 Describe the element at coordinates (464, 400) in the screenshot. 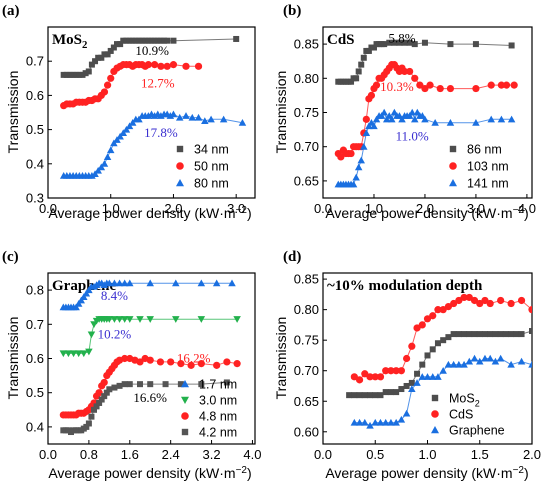

I see `legend-label: MoS2` at that location.